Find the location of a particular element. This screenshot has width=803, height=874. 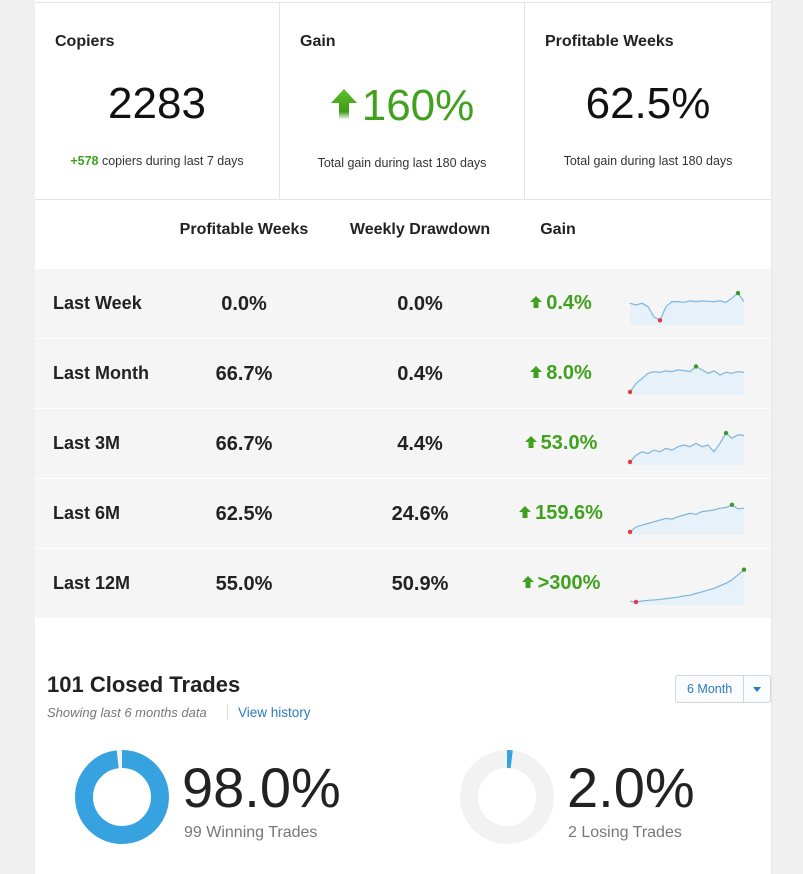

row-weekly-drawdown: 24.6% is located at coordinates (420, 514).